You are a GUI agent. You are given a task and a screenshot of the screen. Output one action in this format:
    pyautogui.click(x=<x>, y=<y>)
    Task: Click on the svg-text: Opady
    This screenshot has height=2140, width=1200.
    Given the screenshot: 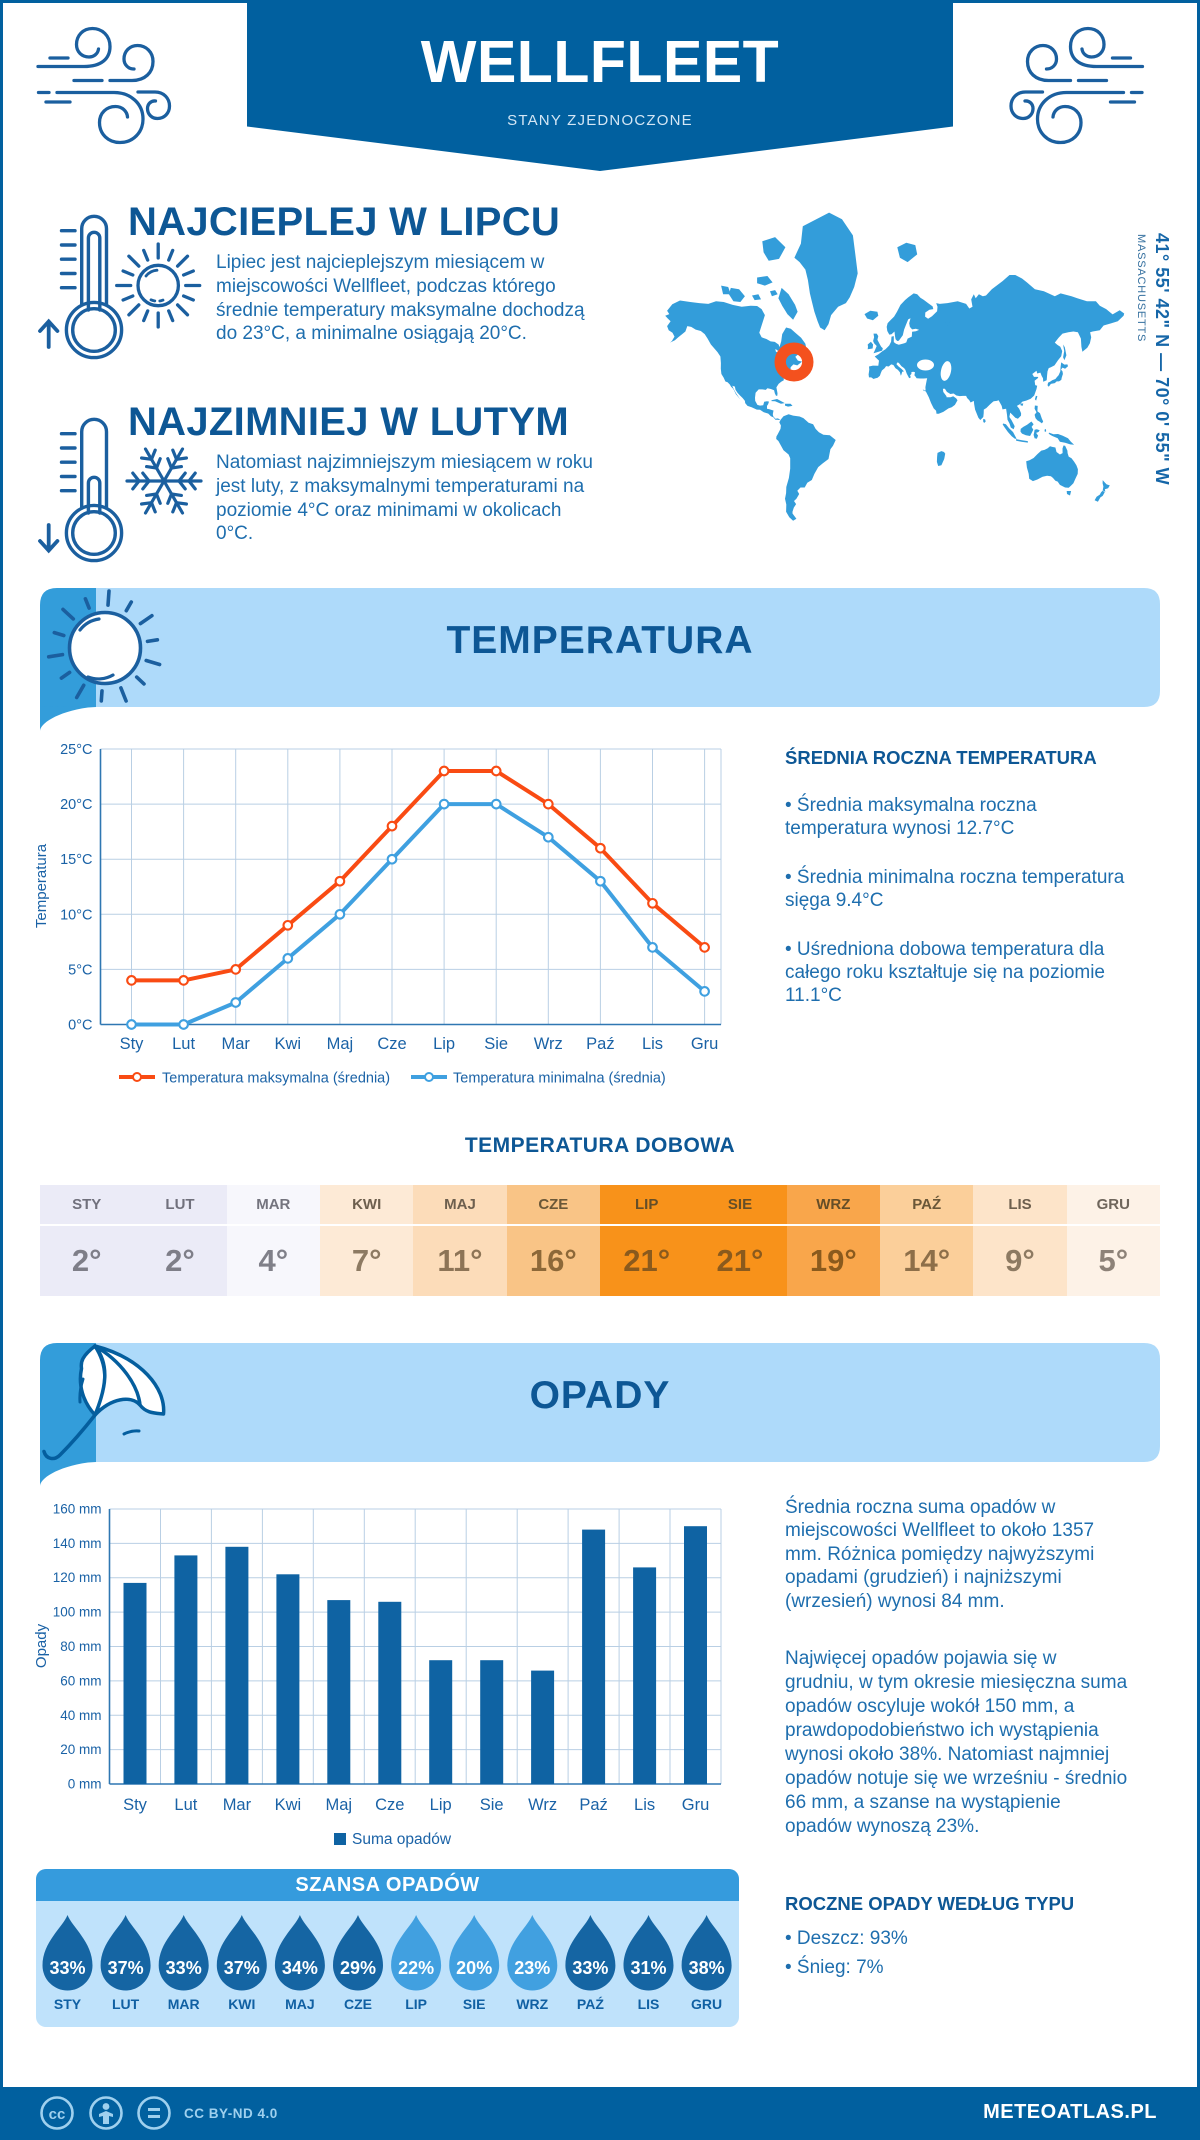 What is the action you would take?
    pyautogui.click(x=41, y=1645)
    